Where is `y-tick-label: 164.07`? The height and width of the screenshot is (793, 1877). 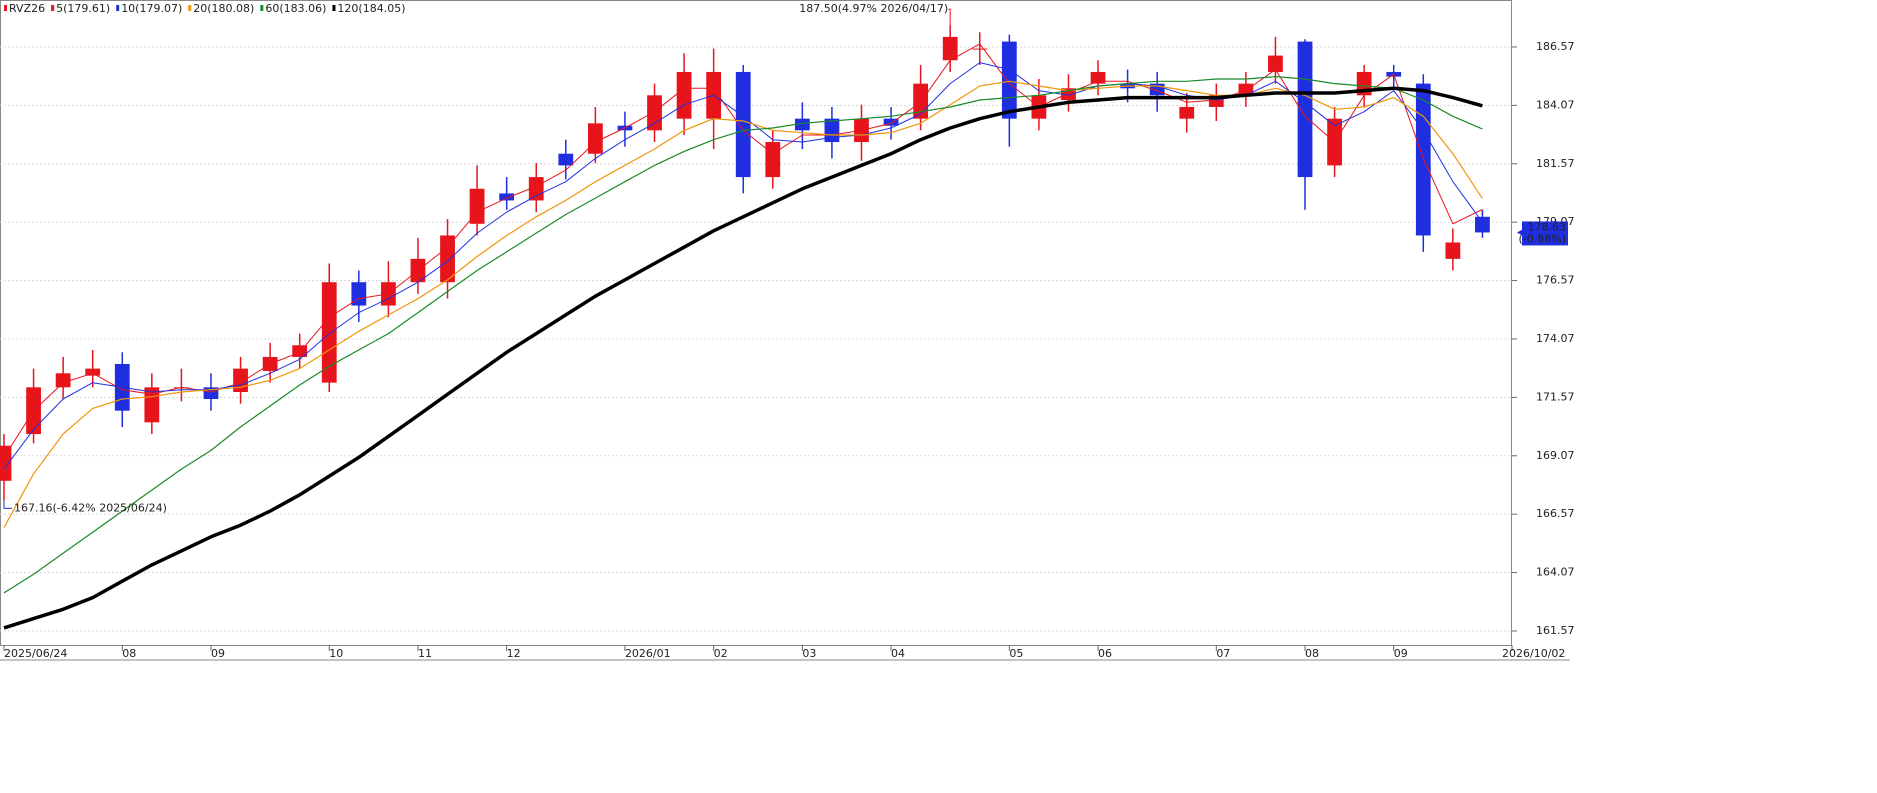 y-tick-label: 164.07 is located at coordinates (1555, 572).